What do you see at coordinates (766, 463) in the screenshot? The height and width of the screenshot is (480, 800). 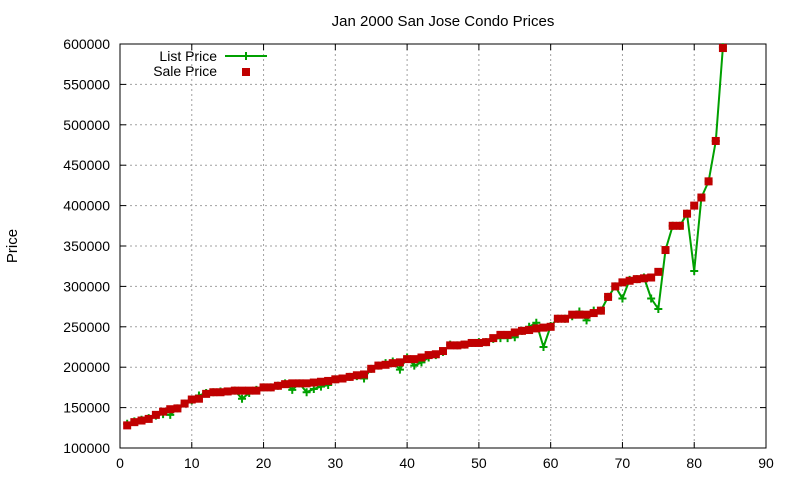 I see `x-tick-label: 90` at bounding box center [766, 463].